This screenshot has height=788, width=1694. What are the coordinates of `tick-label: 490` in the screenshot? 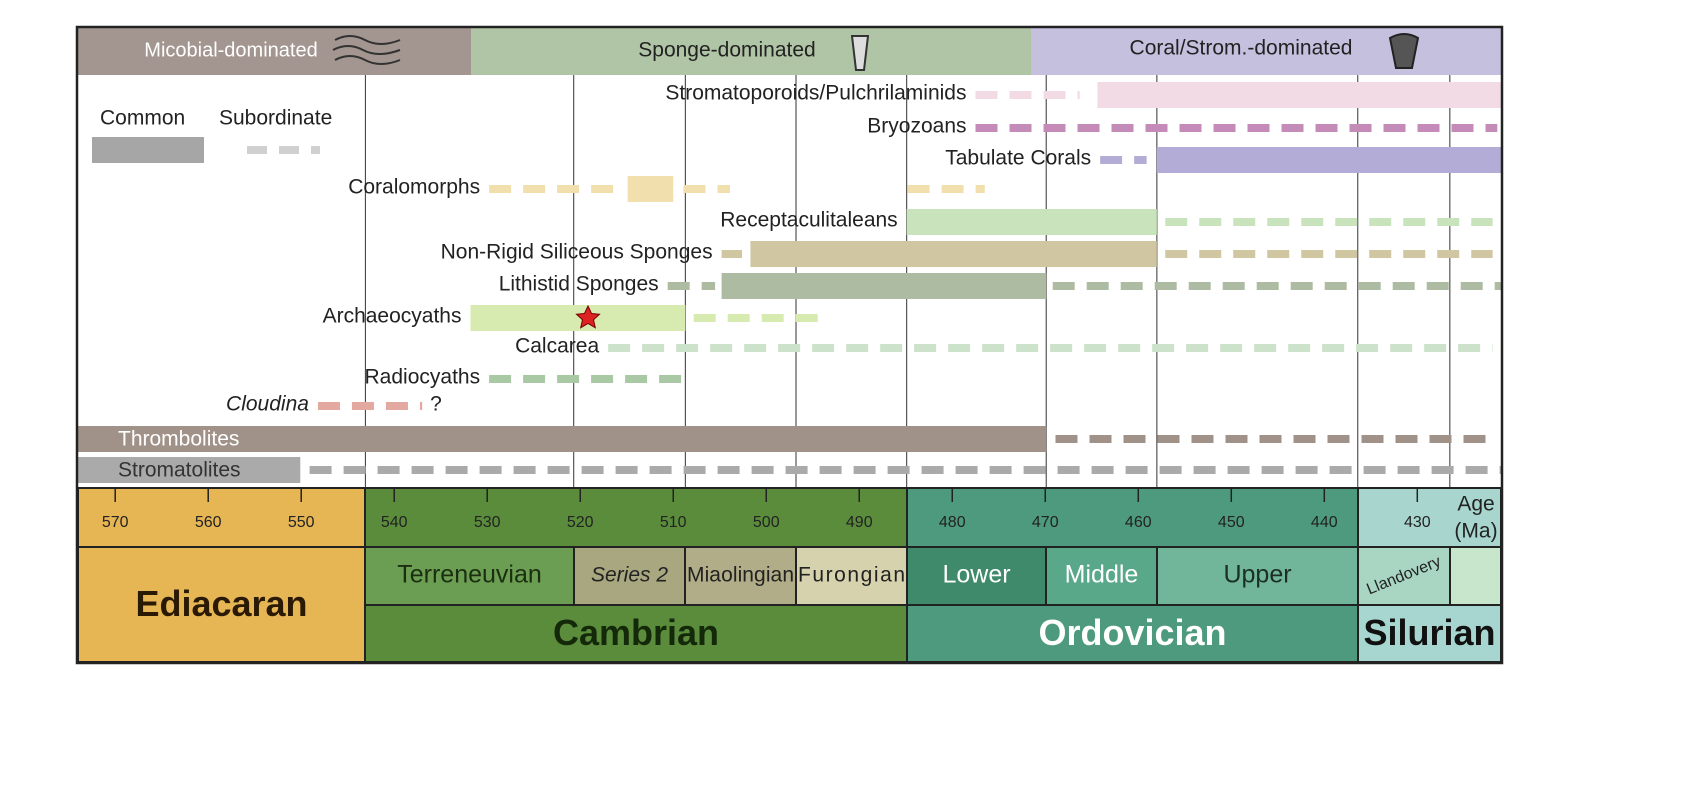 It's located at (859, 522).